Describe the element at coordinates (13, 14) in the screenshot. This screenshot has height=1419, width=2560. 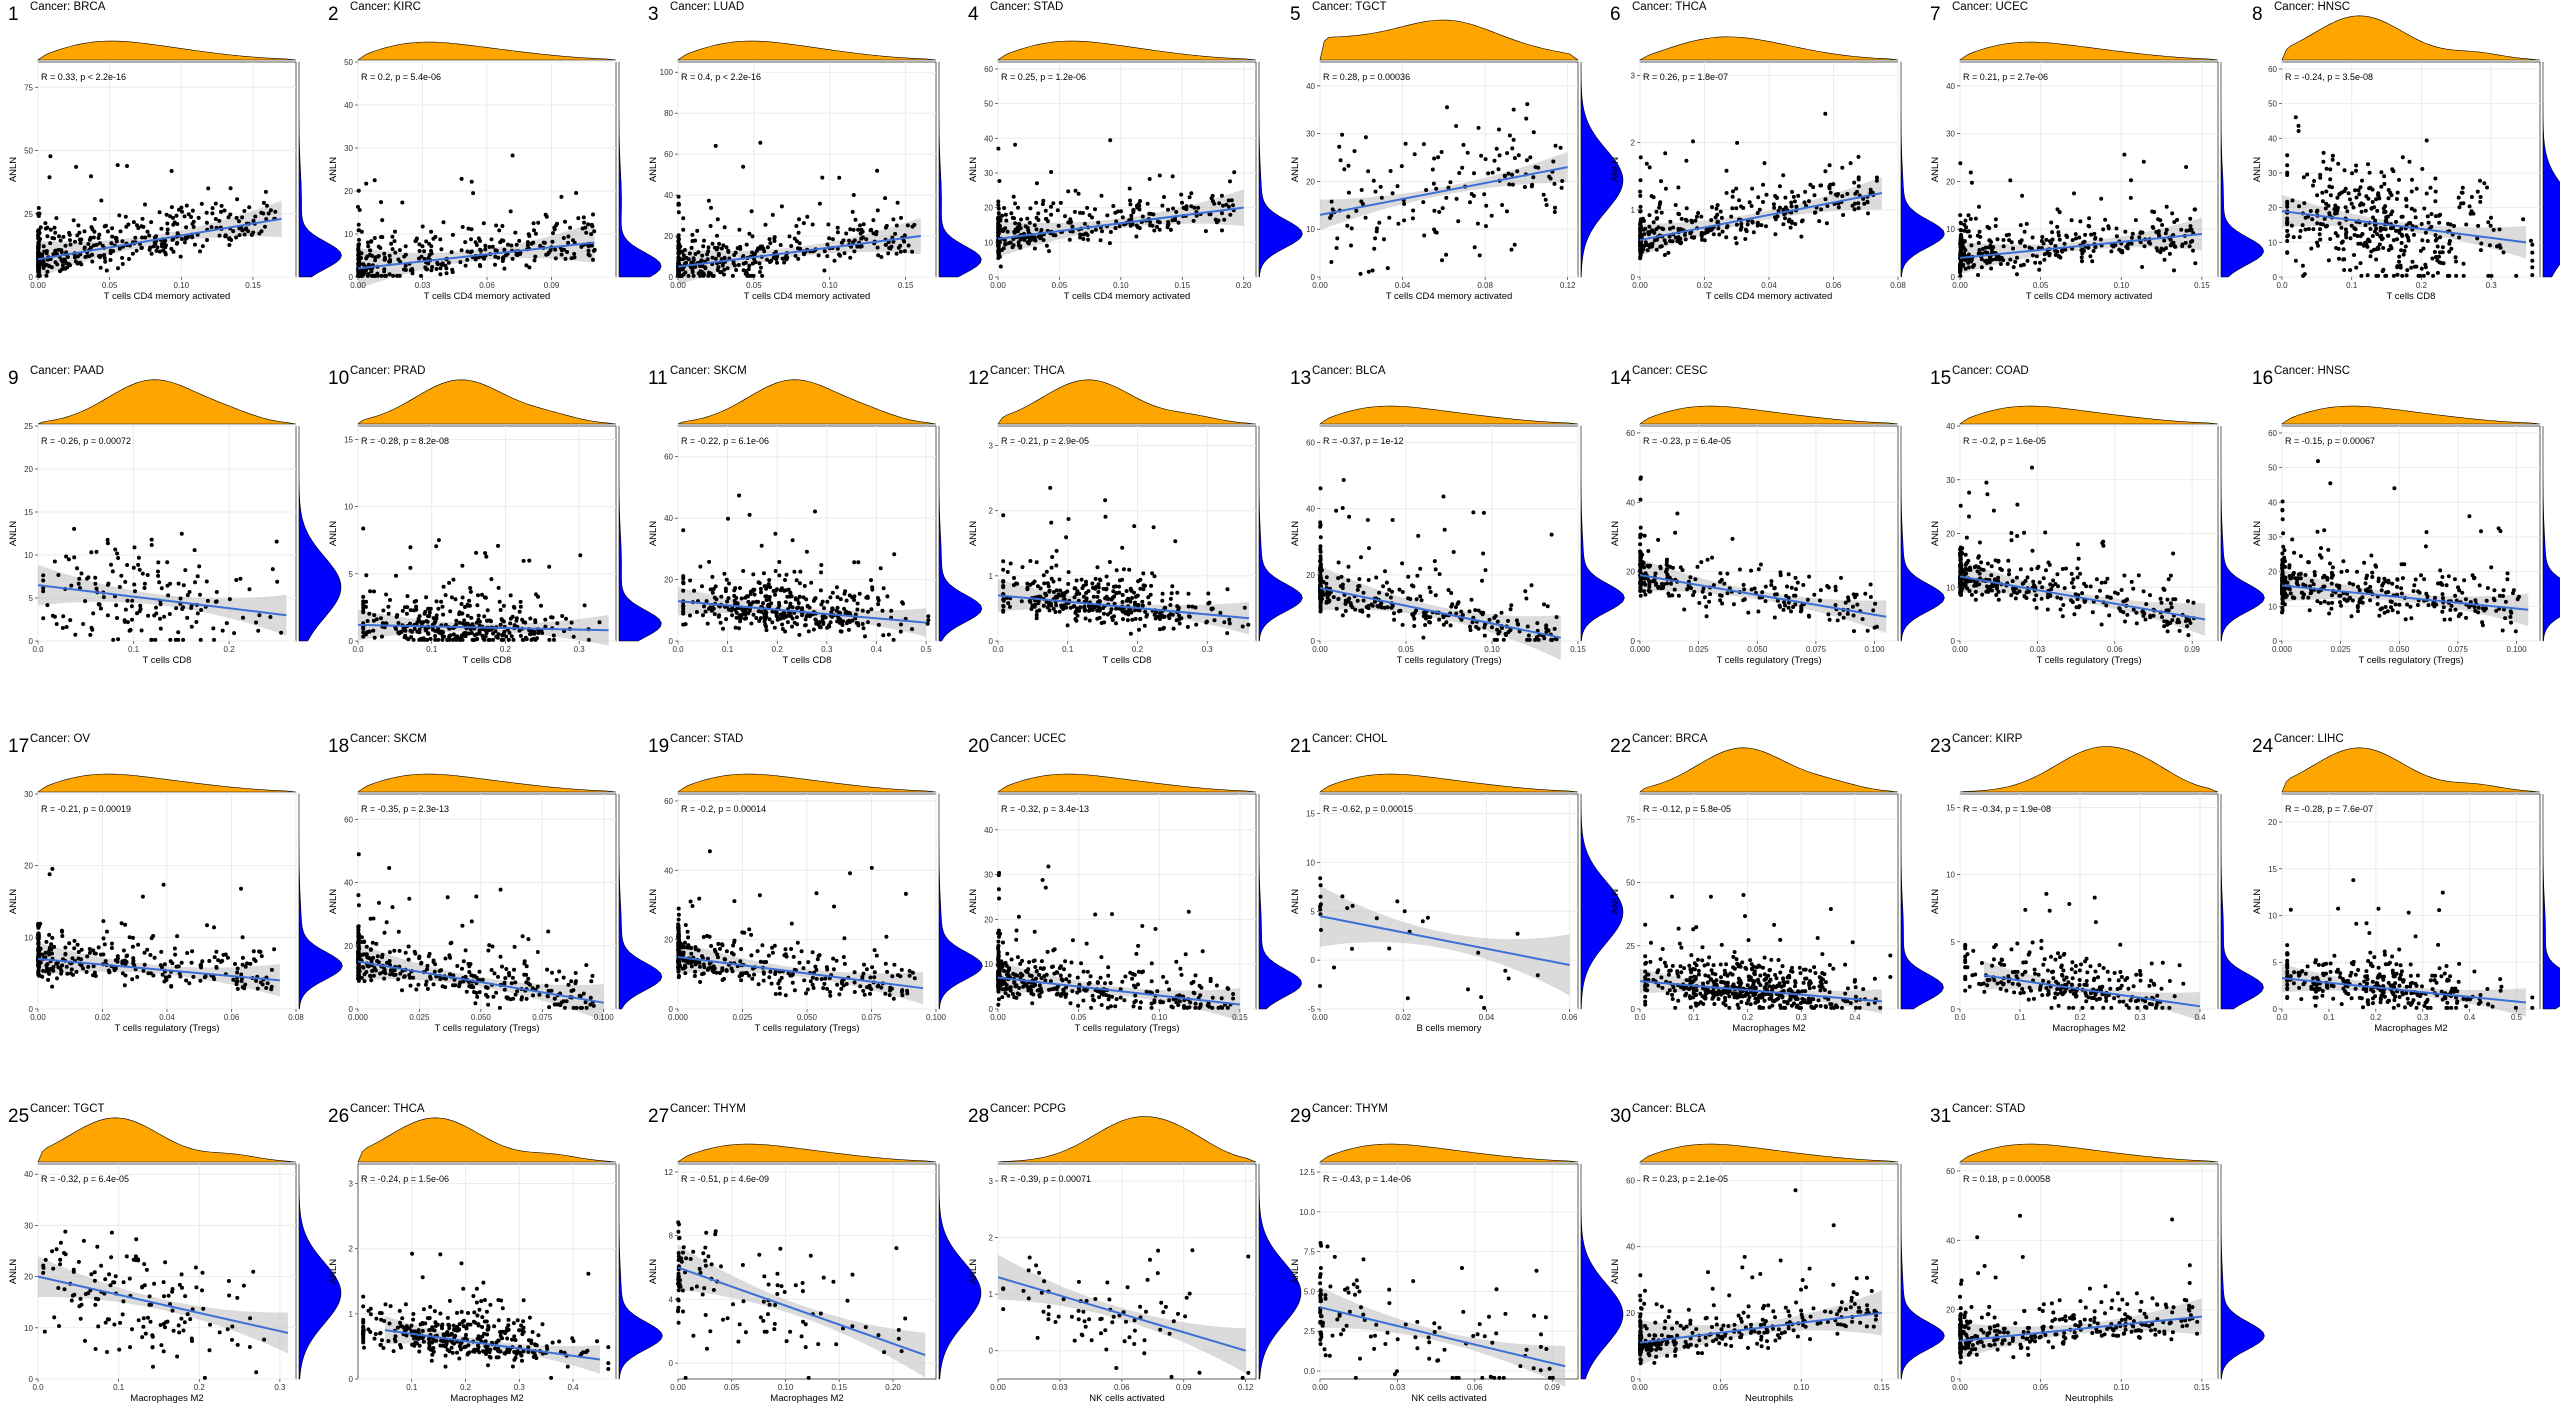
I see `panel-number: 1` at that location.